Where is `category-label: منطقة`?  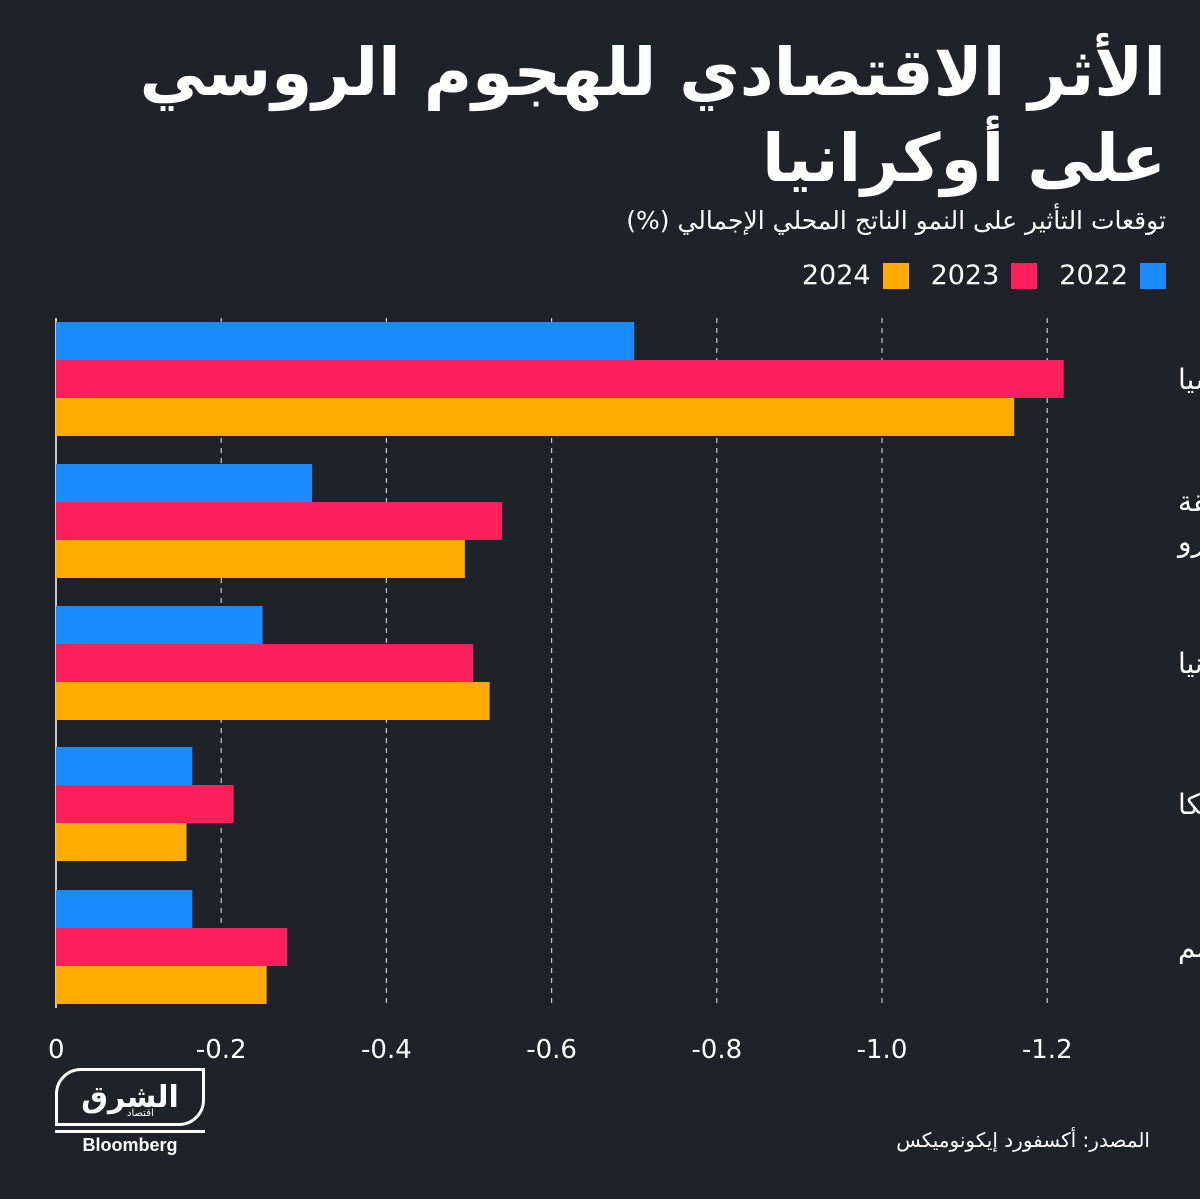
category-label: منطقة is located at coordinates (1189, 501).